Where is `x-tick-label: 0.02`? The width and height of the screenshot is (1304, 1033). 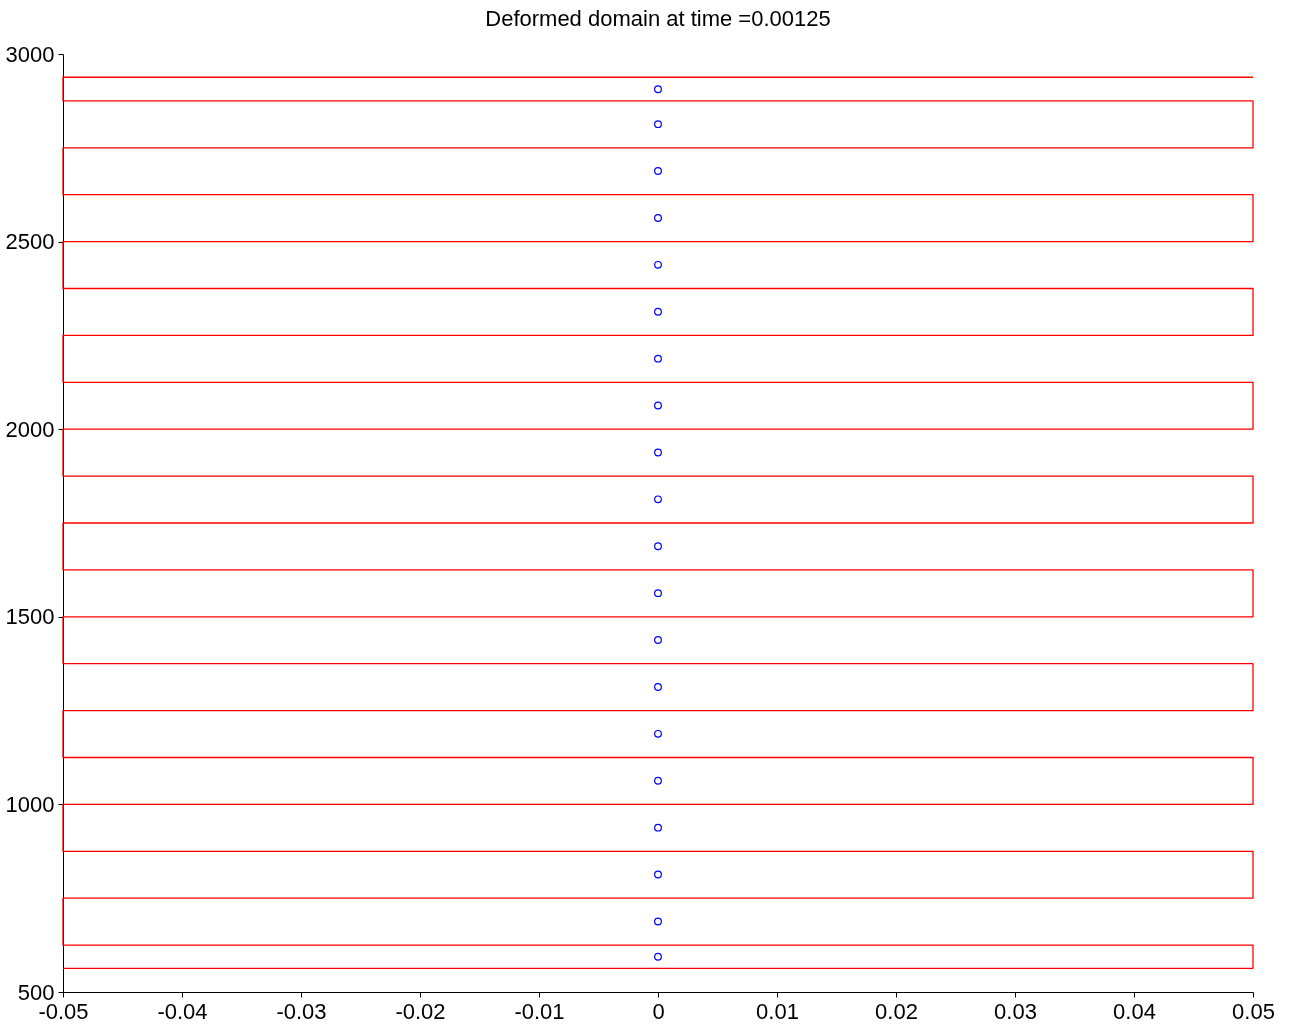
x-tick-label: 0.02 is located at coordinates (896, 1011).